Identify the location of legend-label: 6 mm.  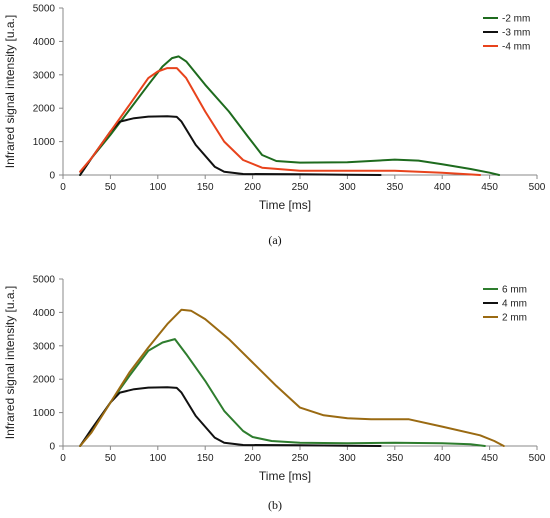
(514, 290).